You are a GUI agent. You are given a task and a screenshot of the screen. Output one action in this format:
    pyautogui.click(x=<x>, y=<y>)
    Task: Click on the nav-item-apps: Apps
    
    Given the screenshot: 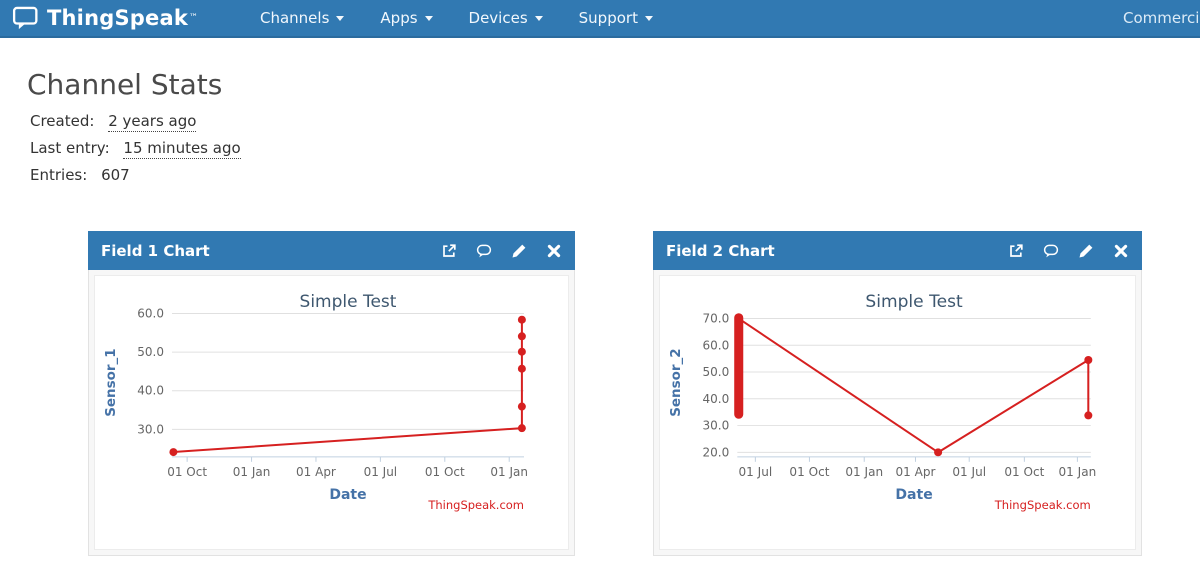 What is the action you would take?
    pyautogui.click(x=406, y=18)
    